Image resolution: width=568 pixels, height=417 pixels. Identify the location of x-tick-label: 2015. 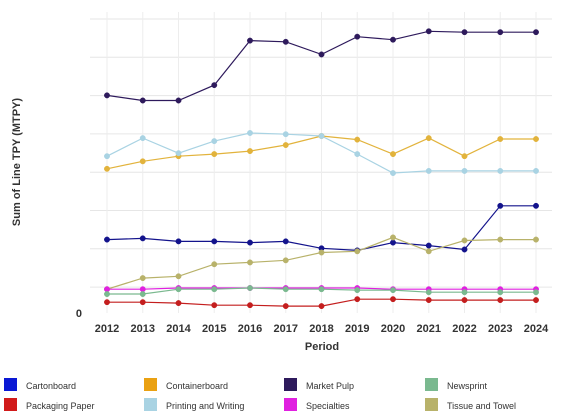
(214, 329).